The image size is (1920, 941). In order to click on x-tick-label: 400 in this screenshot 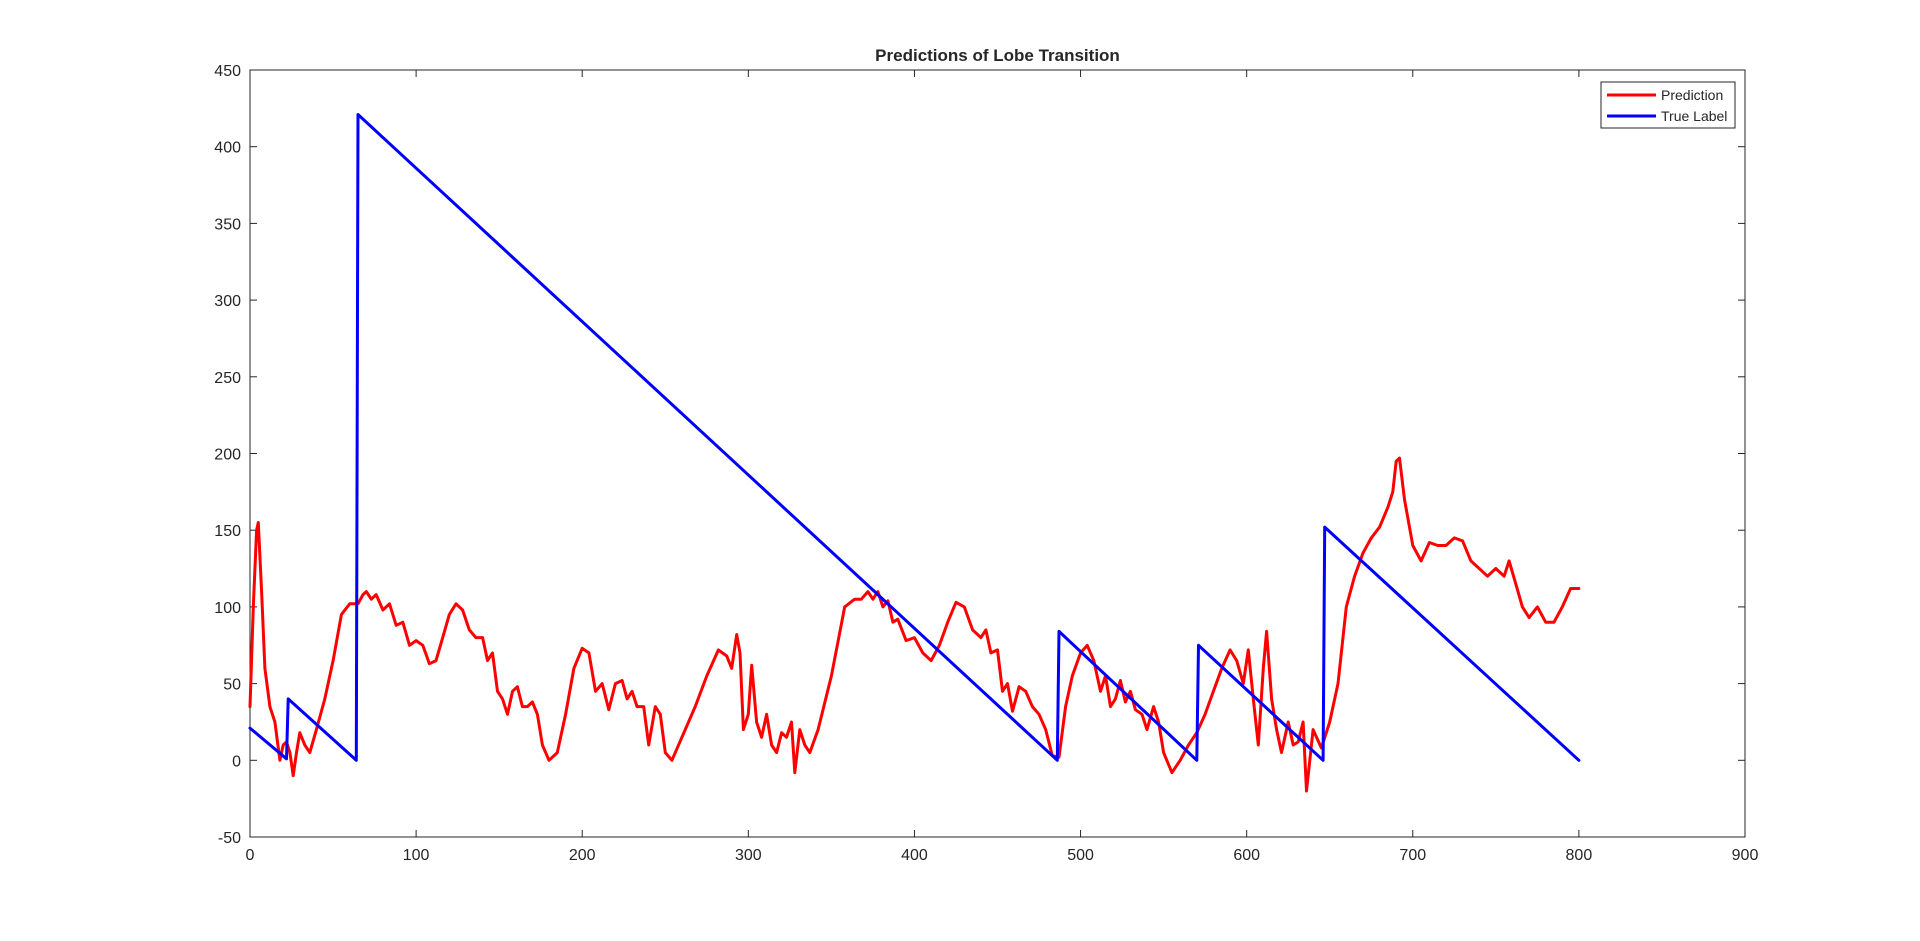, I will do `click(914, 855)`.